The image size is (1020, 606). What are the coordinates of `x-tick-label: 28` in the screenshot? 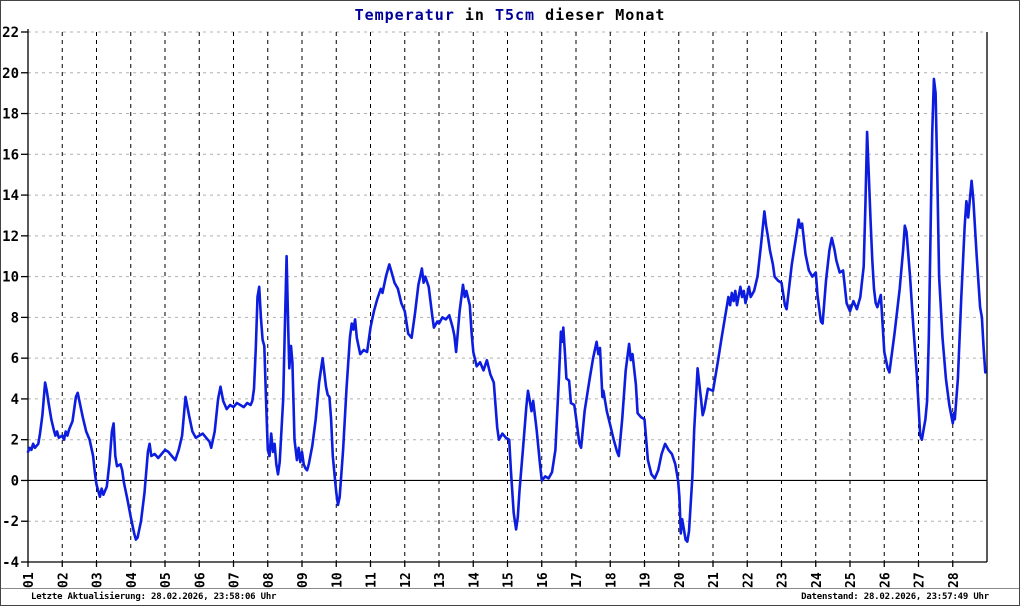 It's located at (954, 580).